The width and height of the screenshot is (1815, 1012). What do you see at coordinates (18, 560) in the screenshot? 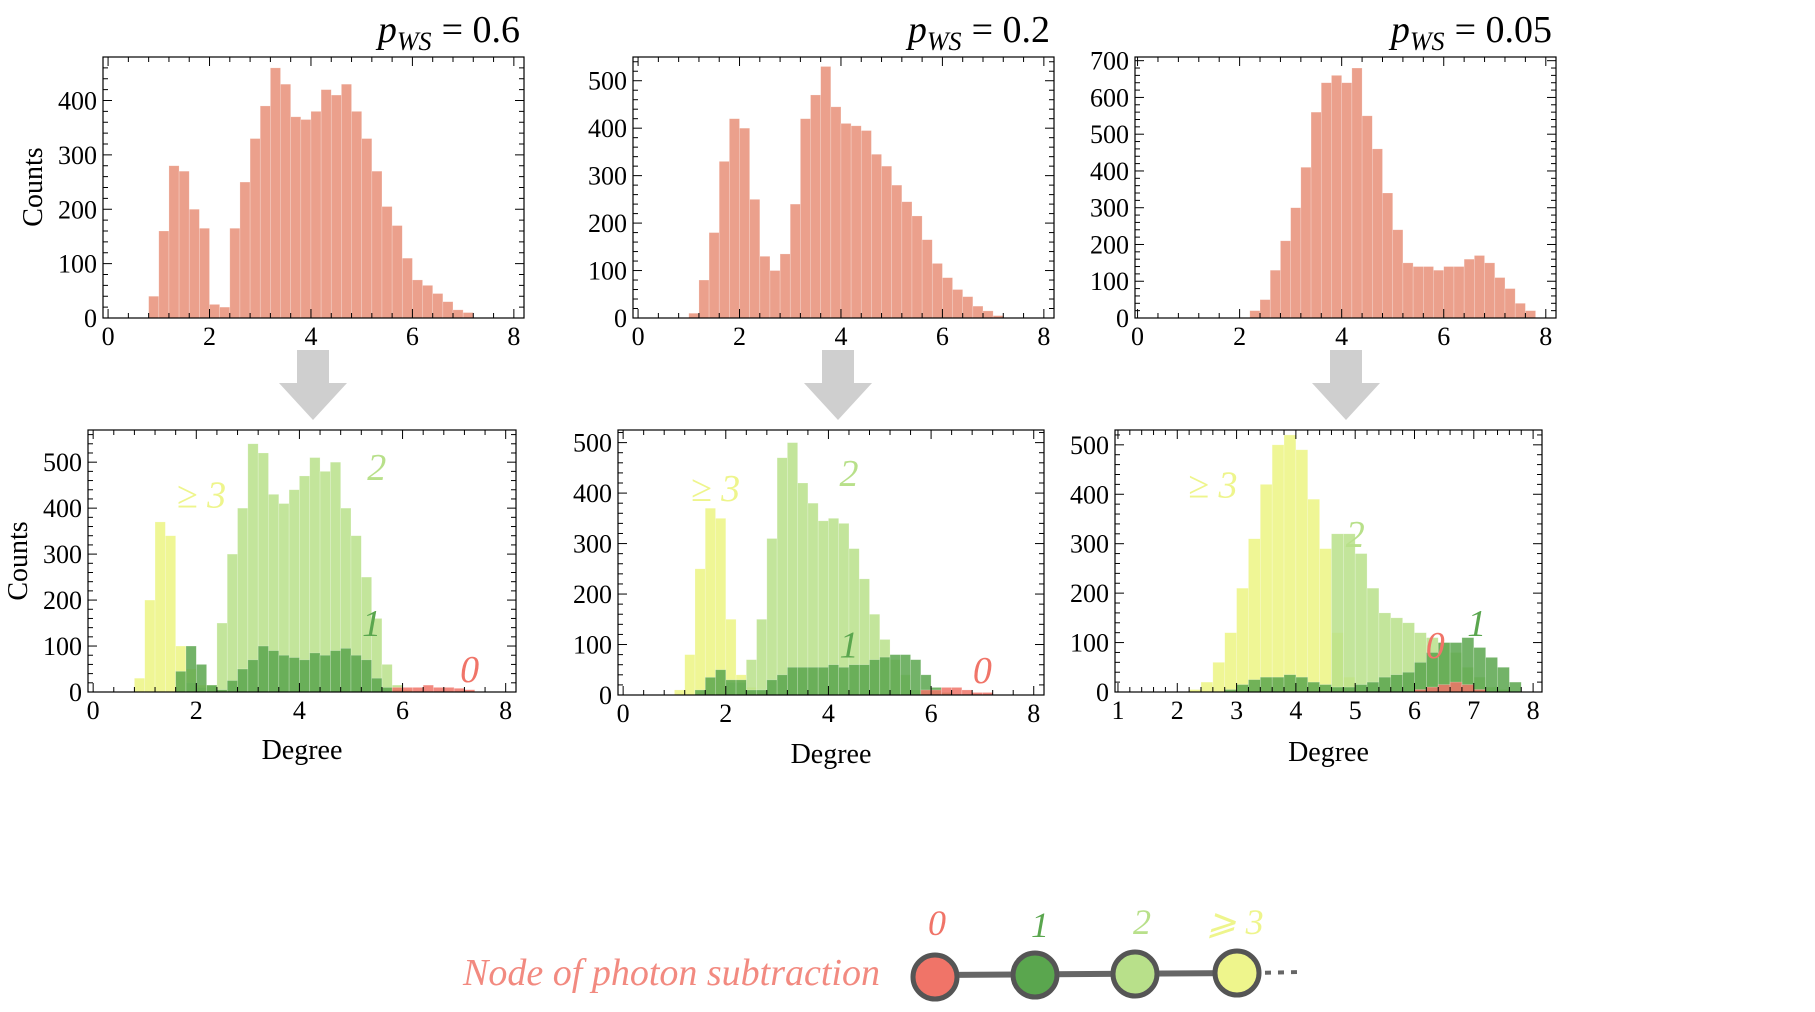
I see `y-axis-label: Counts` at bounding box center [18, 560].